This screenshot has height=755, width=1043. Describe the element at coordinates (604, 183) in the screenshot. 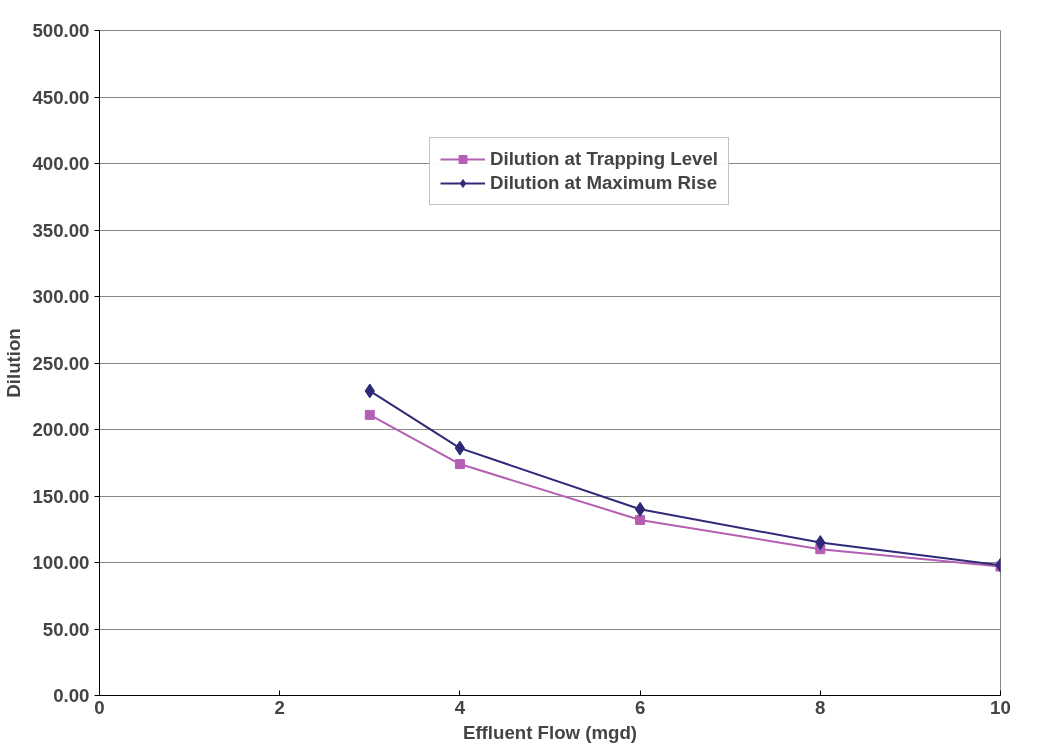

I see `legend-label: Dilution at Maximum Rise` at that location.